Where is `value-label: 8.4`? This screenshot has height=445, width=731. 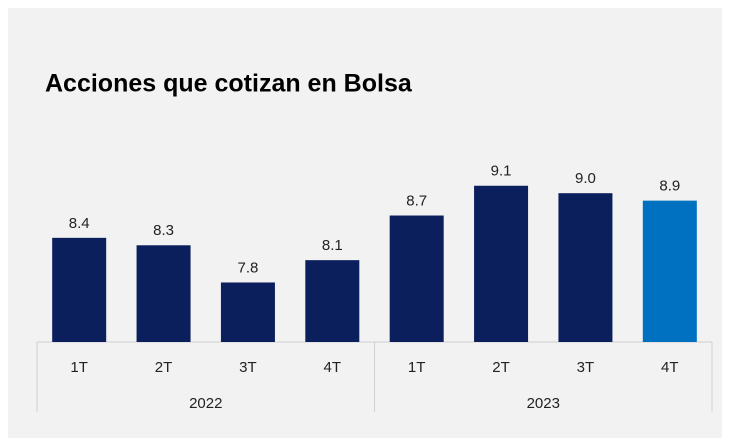
value-label: 8.4 is located at coordinates (79, 223).